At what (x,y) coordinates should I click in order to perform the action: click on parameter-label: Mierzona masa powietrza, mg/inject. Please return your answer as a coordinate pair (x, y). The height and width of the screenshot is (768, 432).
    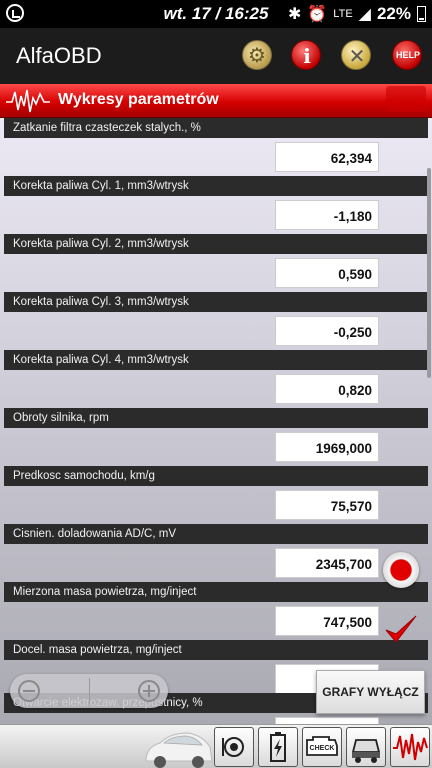
    Looking at the image, I should click on (216, 592).